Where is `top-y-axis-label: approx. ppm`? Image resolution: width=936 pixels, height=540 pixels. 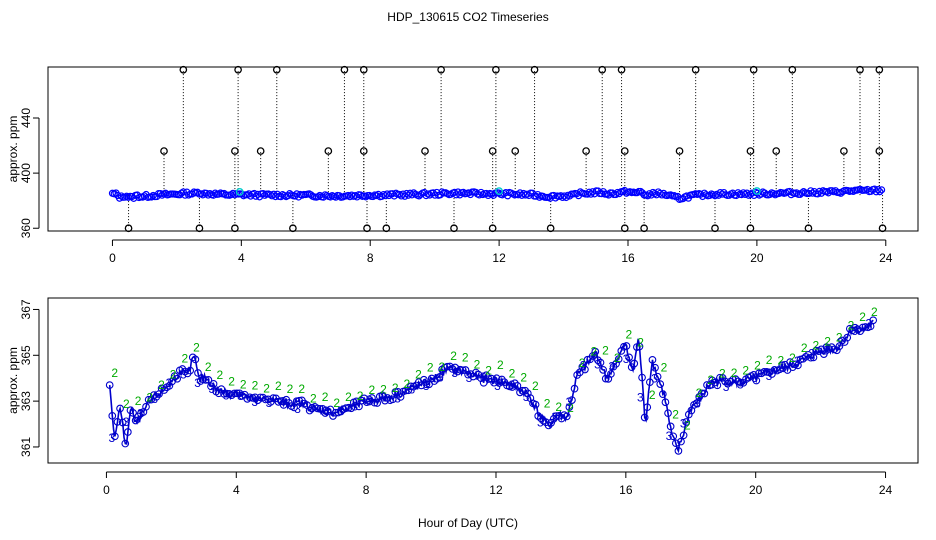 top-y-axis-label: approx. ppm is located at coordinates (13, 149).